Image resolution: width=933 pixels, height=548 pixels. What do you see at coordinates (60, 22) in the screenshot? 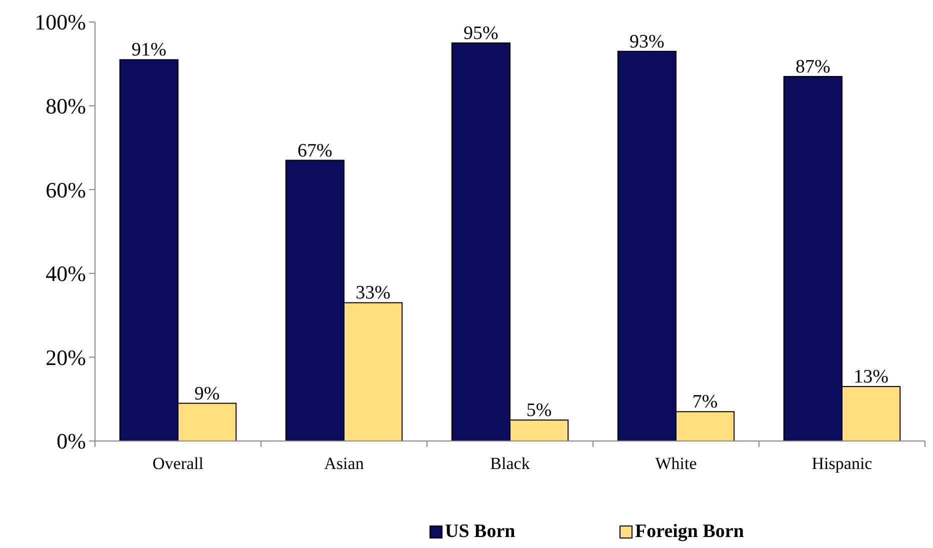
I see `y-tick-label: 100%` at bounding box center [60, 22].